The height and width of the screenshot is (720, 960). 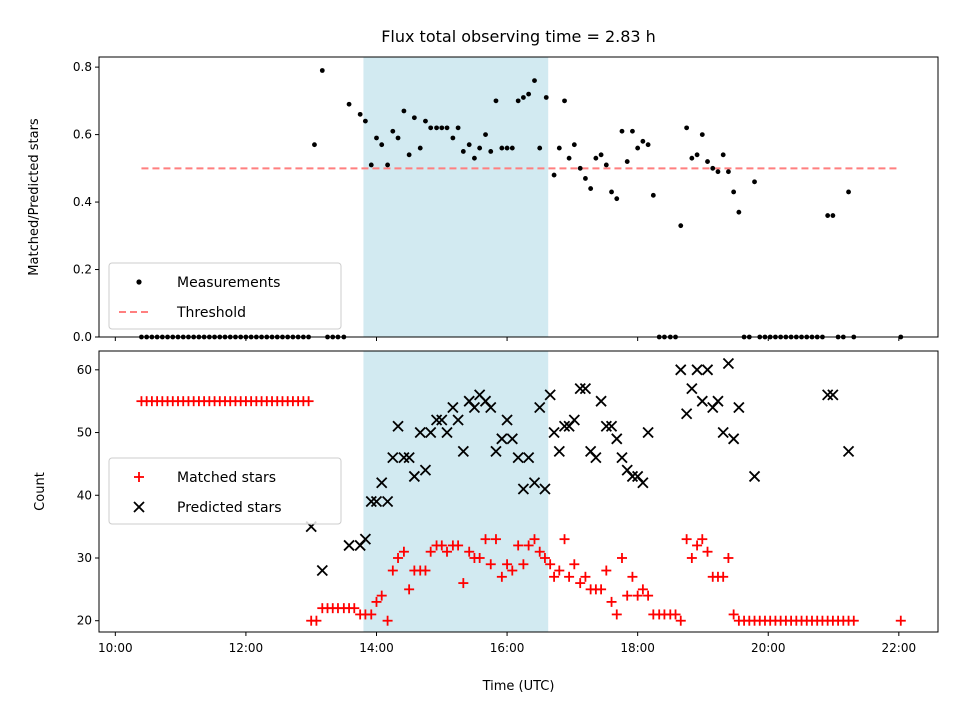 What do you see at coordinates (84, 495) in the screenshot?
I see `y-tick-label: 40` at bounding box center [84, 495].